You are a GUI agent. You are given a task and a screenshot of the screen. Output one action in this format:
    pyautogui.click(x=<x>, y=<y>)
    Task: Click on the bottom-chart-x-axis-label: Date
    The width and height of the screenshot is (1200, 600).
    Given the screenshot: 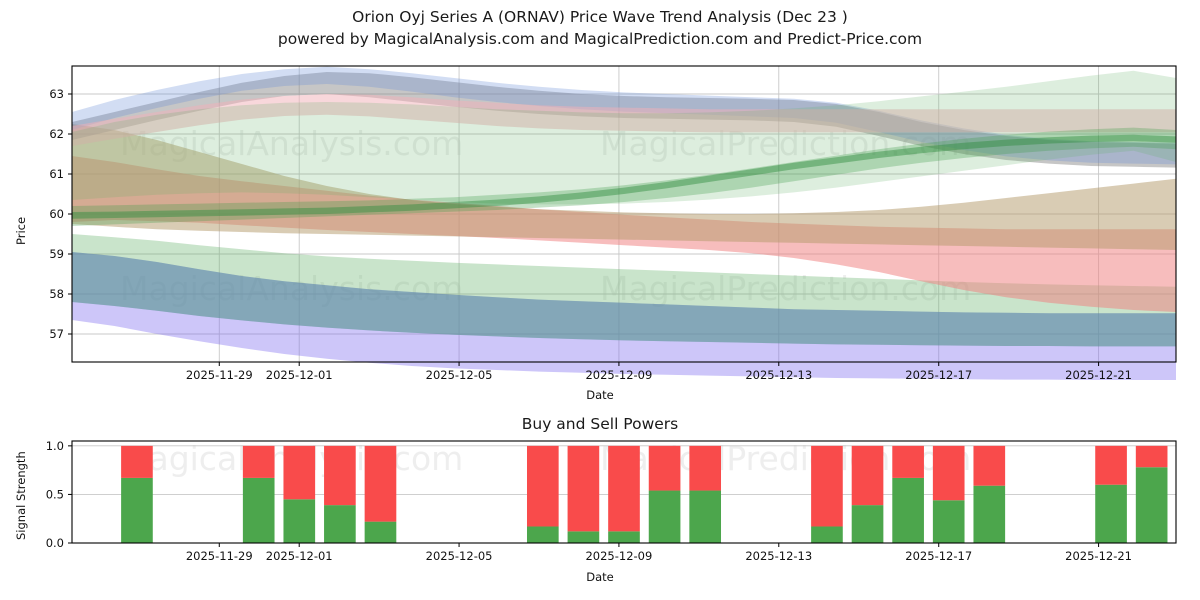 What is the action you would take?
    pyautogui.click(x=600, y=577)
    